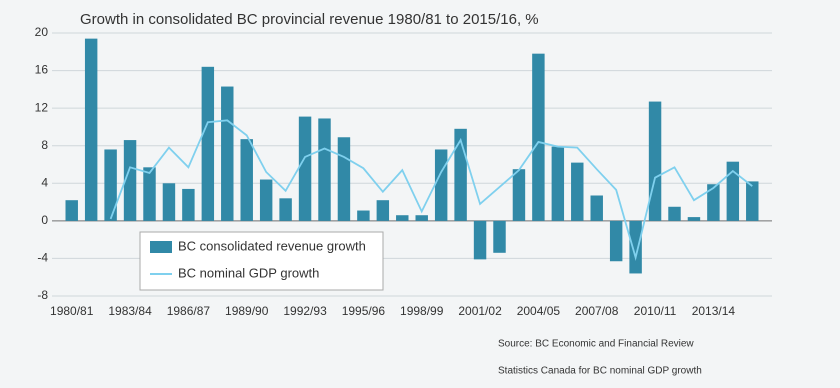  What do you see at coordinates (248, 272) in the screenshot?
I see `legend-label: BC nominal GDP growth` at bounding box center [248, 272].